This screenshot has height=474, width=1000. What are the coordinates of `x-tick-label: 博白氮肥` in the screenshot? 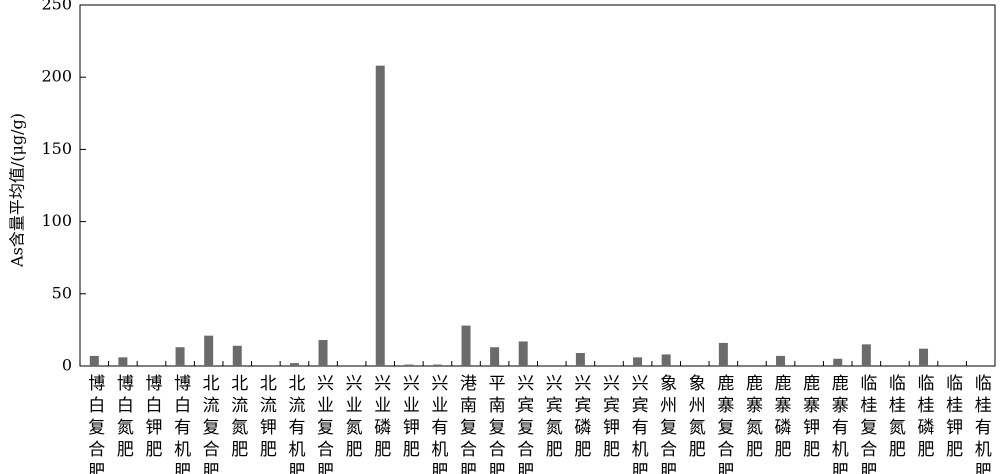 It's located at (123, 418).